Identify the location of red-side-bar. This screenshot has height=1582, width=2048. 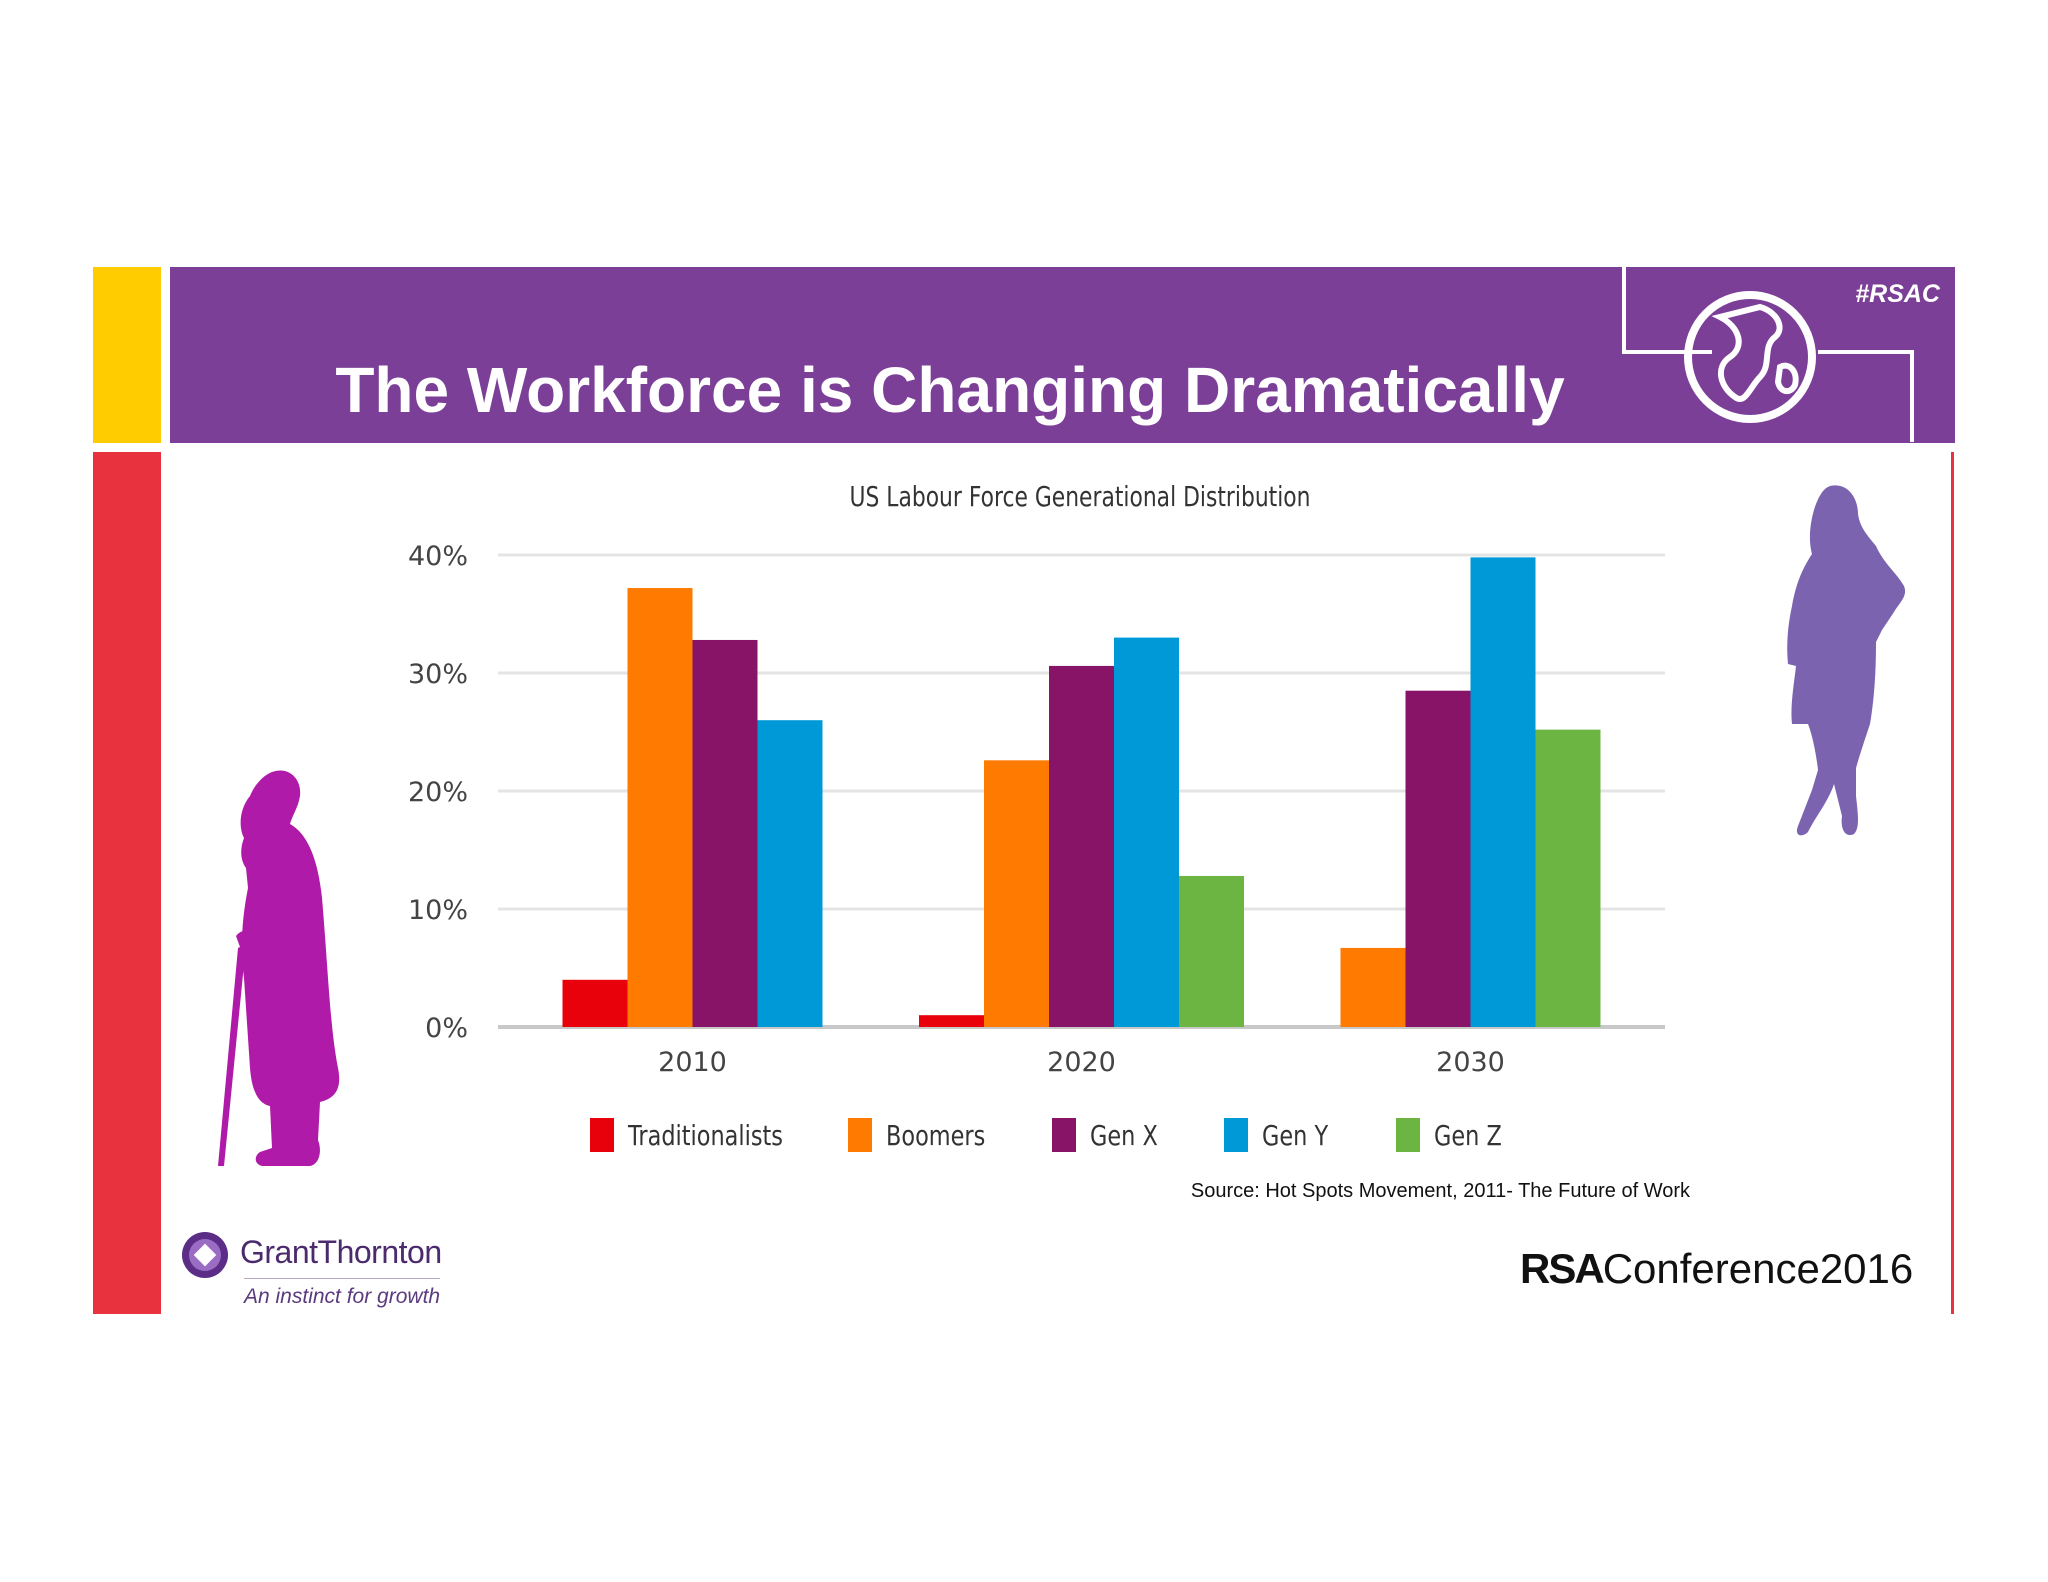
(127, 883).